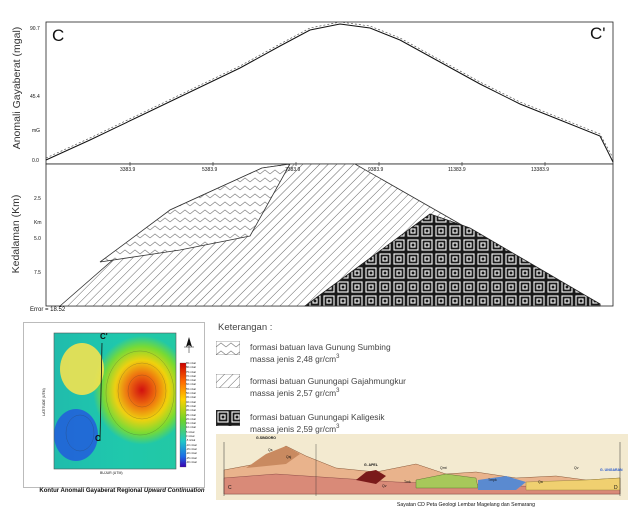 The height and width of the screenshot is (514, 630). Describe the element at coordinates (289, 457) in the screenshot. I see `unit-label-qsj: Qsj` at that location.